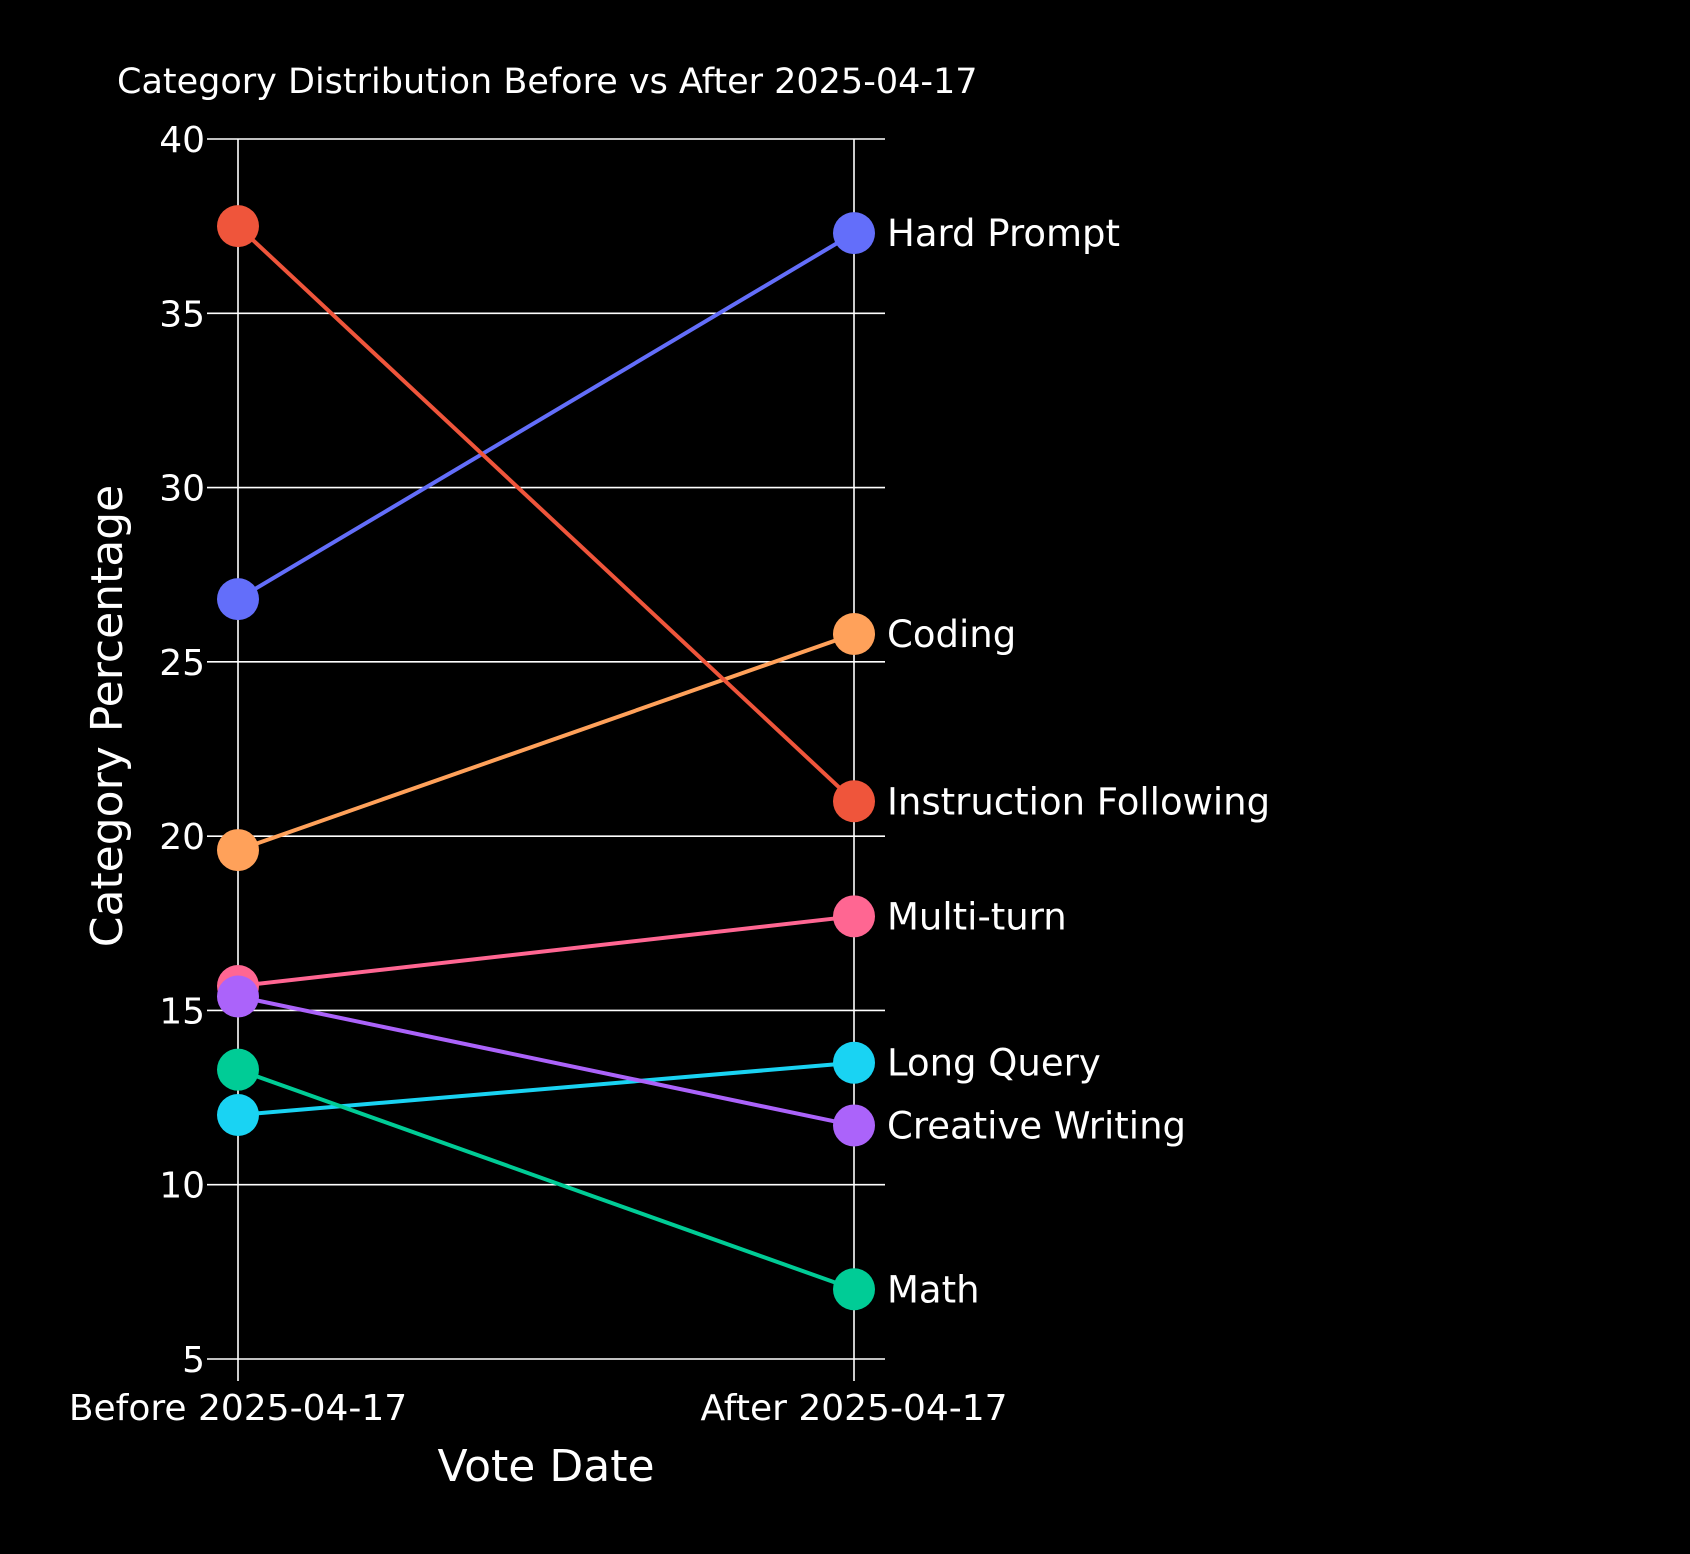  Describe the element at coordinates (182, 140) in the screenshot. I see `y-tick-label: 40` at that location.